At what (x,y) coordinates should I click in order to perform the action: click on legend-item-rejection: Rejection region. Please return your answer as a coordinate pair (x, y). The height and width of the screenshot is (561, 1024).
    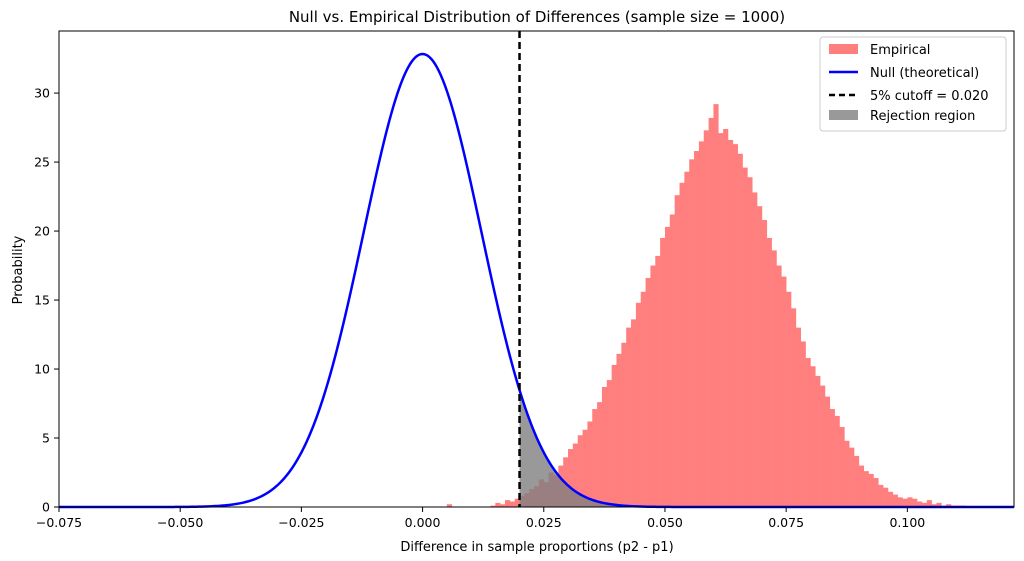
    Looking at the image, I should click on (902, 116).